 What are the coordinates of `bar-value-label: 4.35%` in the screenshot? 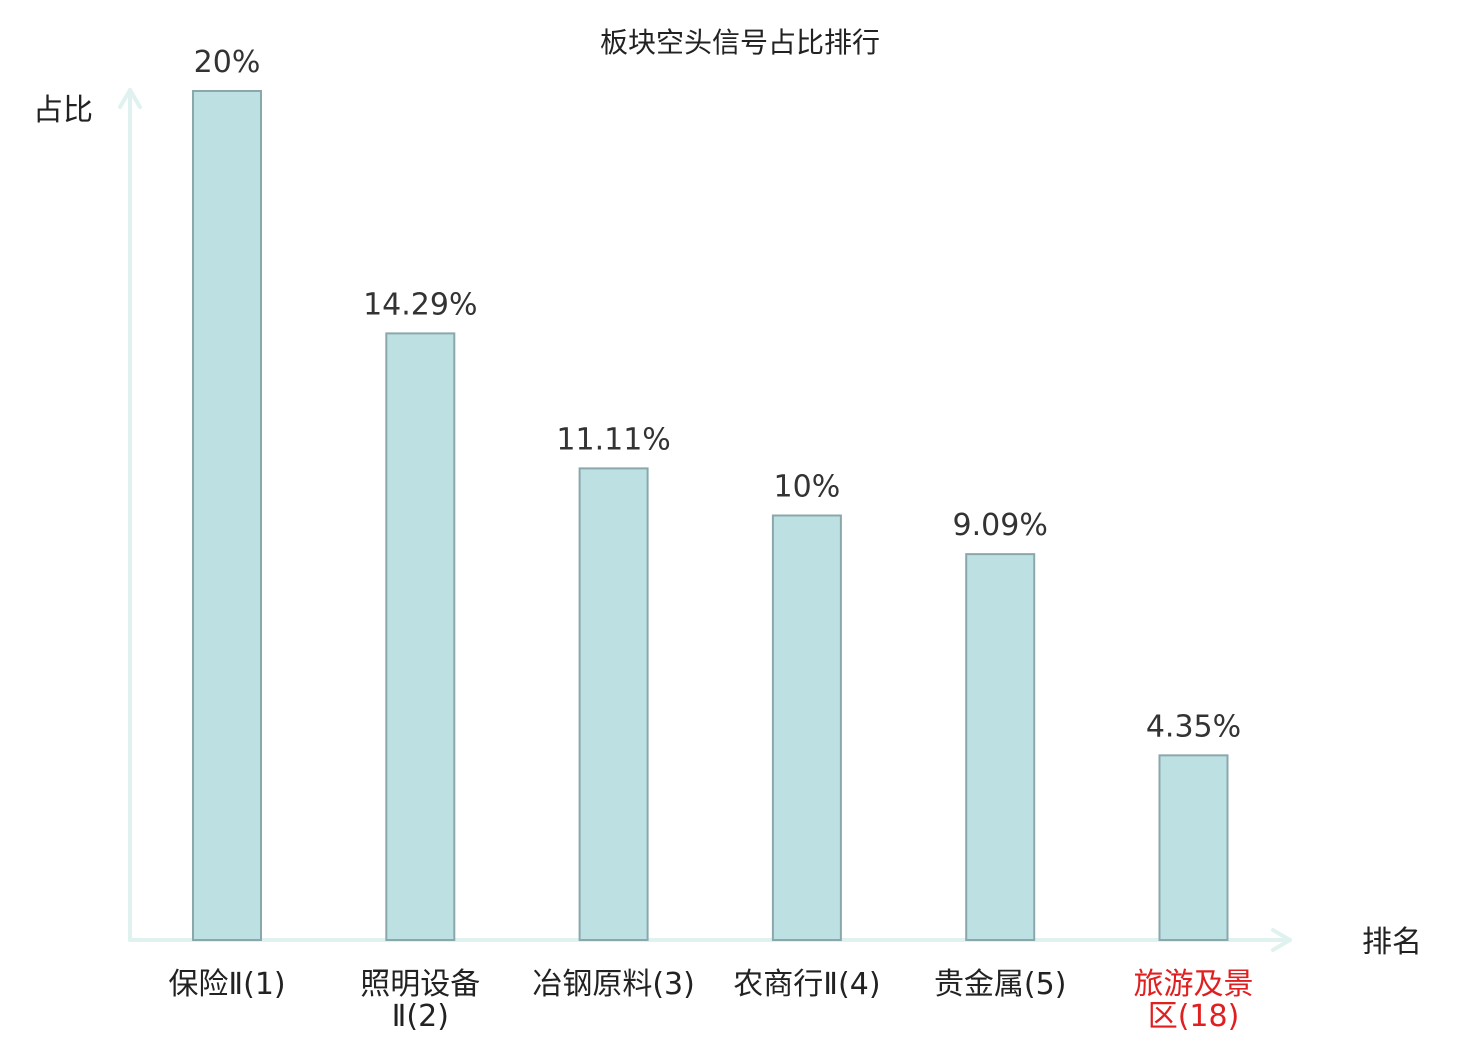 It's located at (1193, 726).